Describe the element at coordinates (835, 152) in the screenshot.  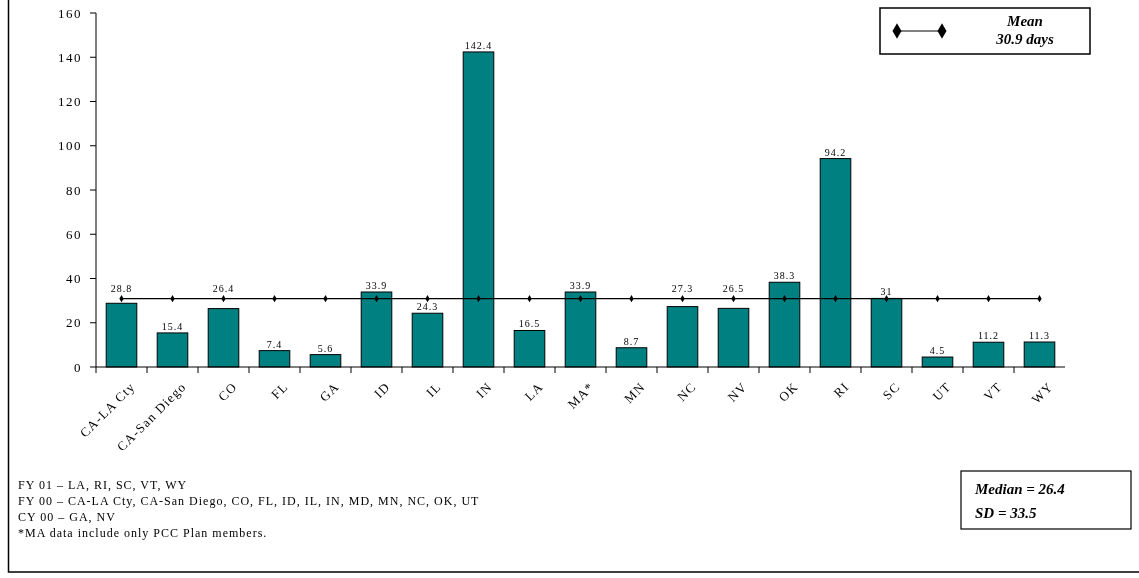
I see `data-label: 94.2` at that location.